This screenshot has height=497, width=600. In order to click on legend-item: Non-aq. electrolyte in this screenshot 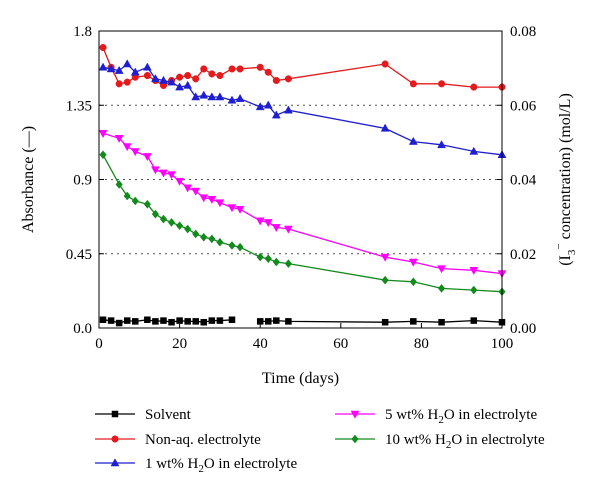, I will do `click(178, 440)`.